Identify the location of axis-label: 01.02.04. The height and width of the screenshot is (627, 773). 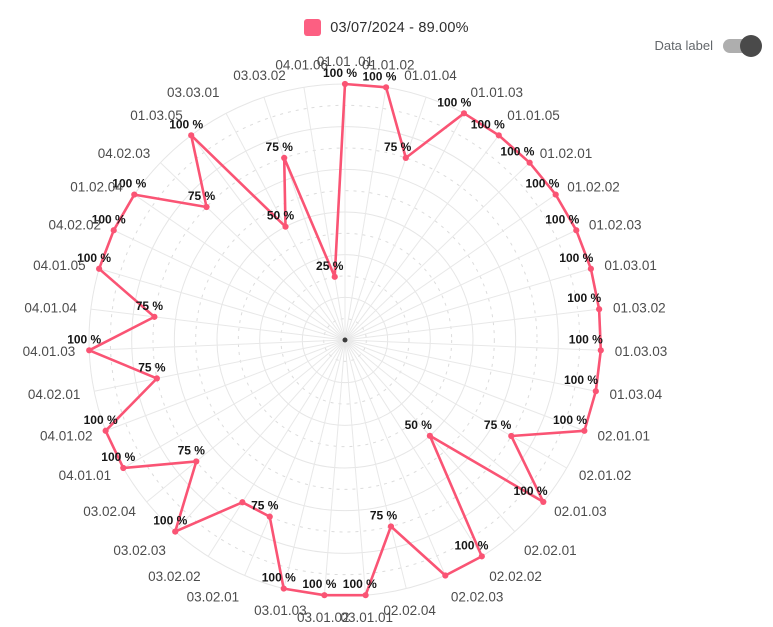
(96, 187).